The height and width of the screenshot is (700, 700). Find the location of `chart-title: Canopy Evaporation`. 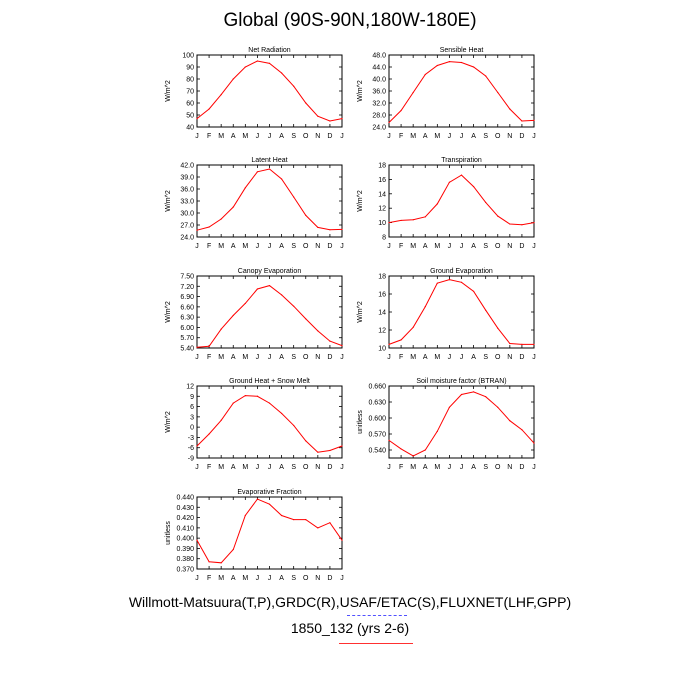

chart-title: Canopy Evaporation is located at coordinates (270, 271).